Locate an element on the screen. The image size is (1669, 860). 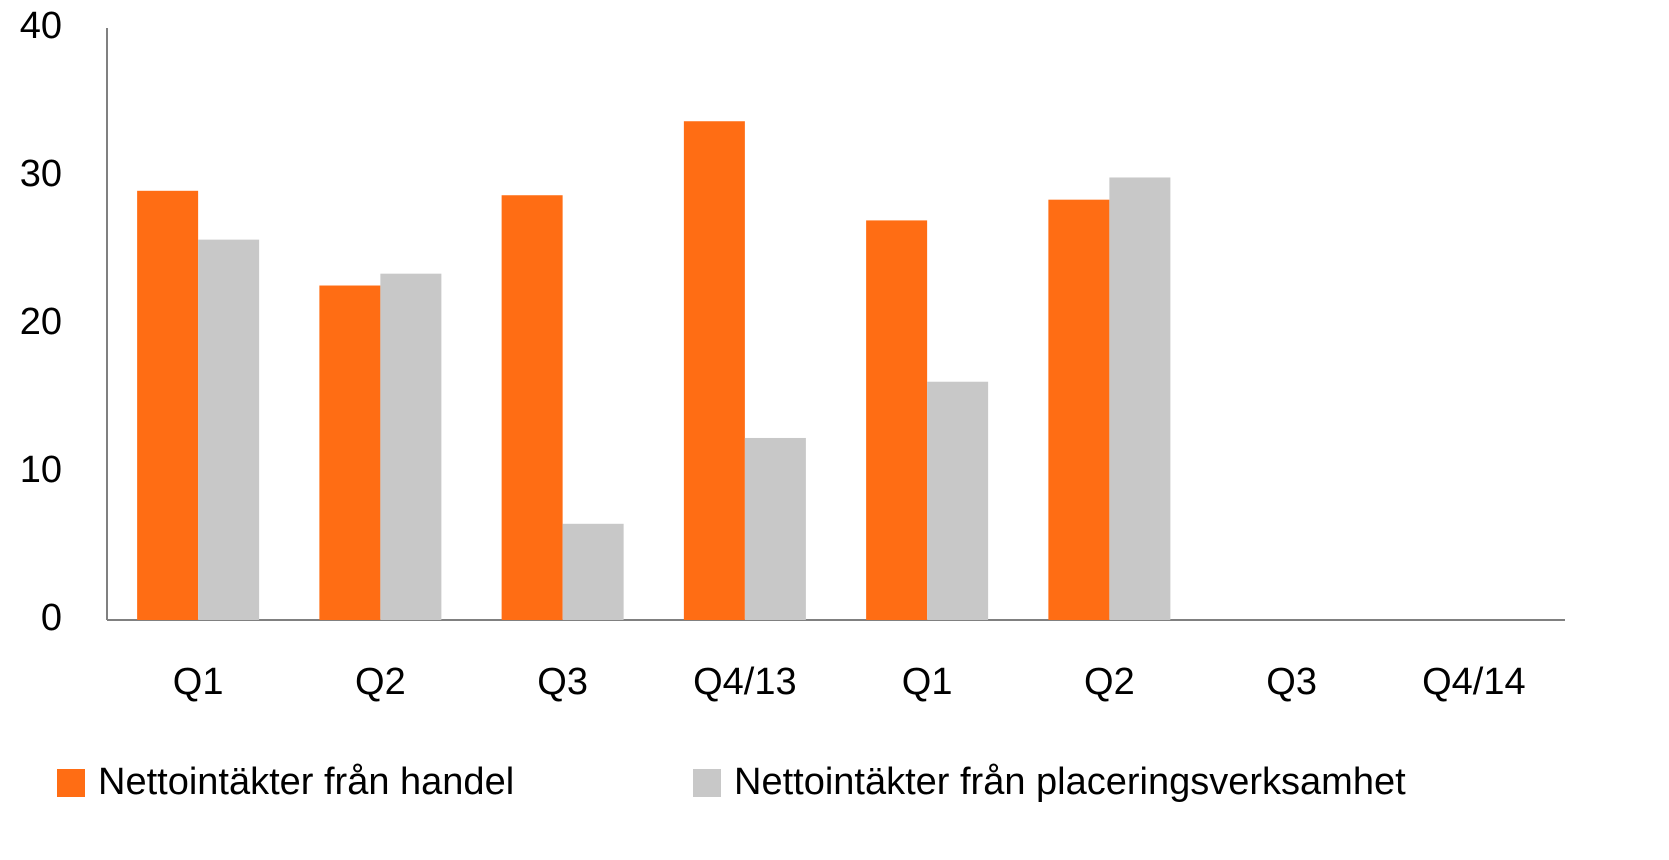
x-tick-label: Q4/13 is located at coordinates (745, 682).